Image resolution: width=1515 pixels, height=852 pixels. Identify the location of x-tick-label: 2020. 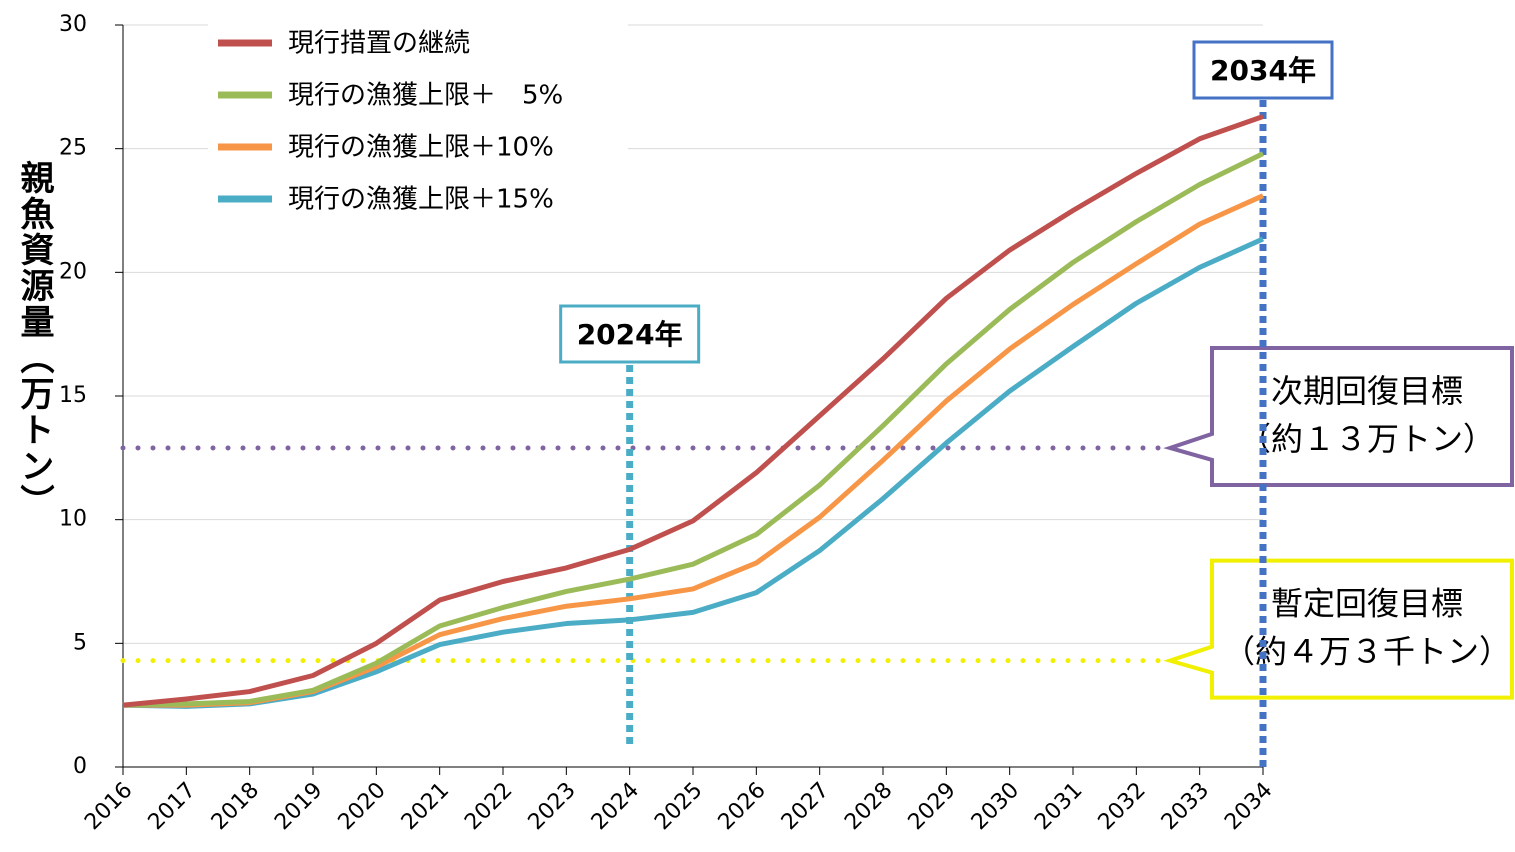
(362, 806).